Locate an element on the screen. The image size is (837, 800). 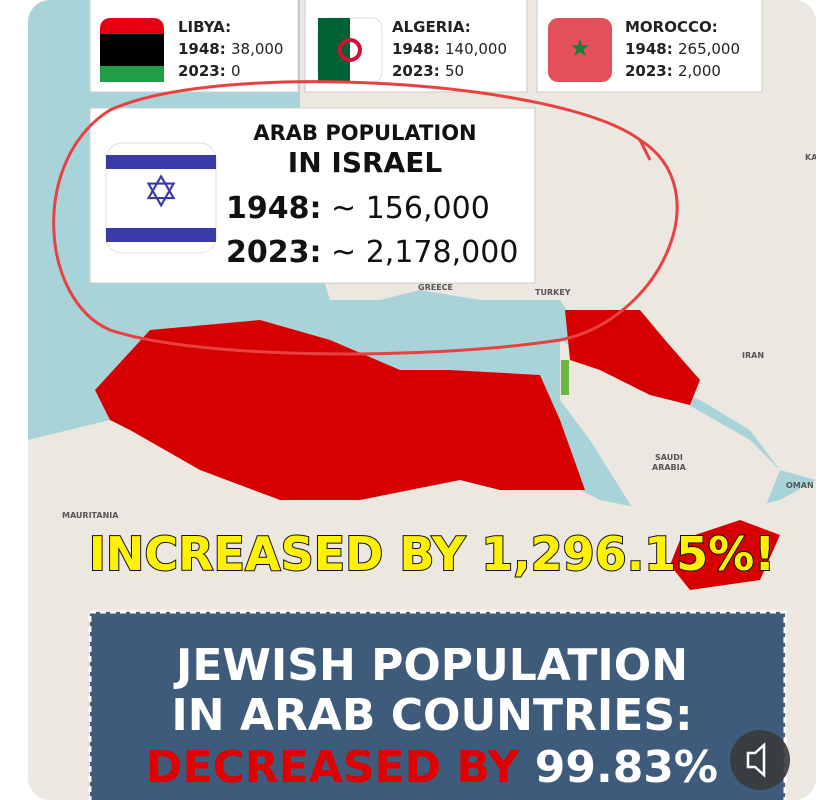
svg-text: 2023: ~ 2,178,000 is located at coordinates (372, 252).